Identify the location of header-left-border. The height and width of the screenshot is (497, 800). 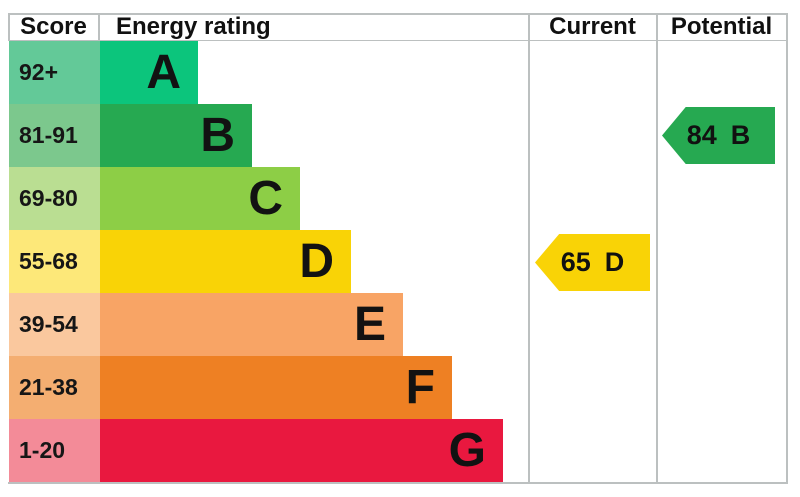
(9, 27).